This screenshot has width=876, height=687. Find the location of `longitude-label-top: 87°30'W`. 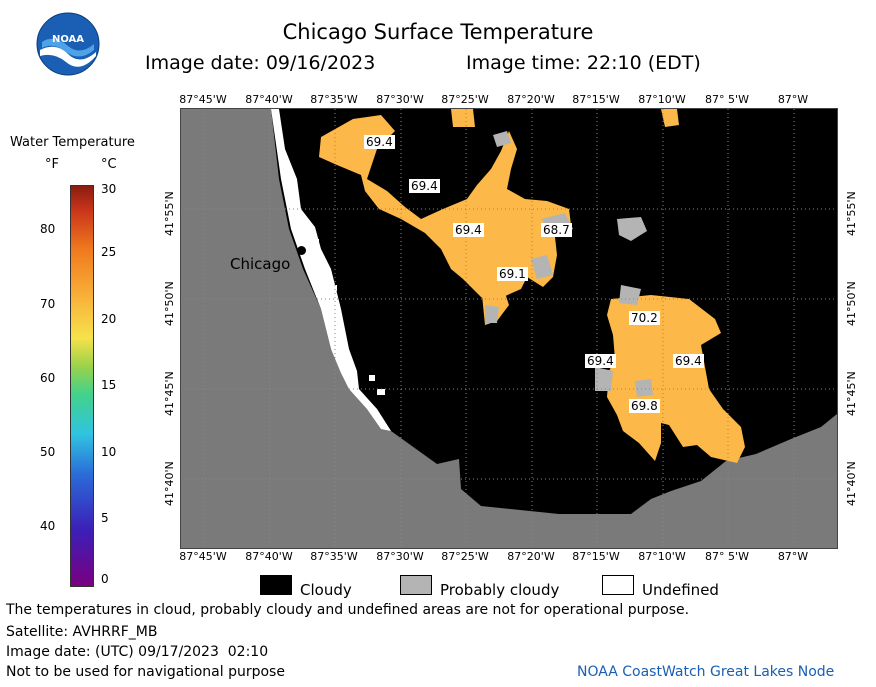

longitude-label-top: 87°30'W is located at coordinates (400, 99).